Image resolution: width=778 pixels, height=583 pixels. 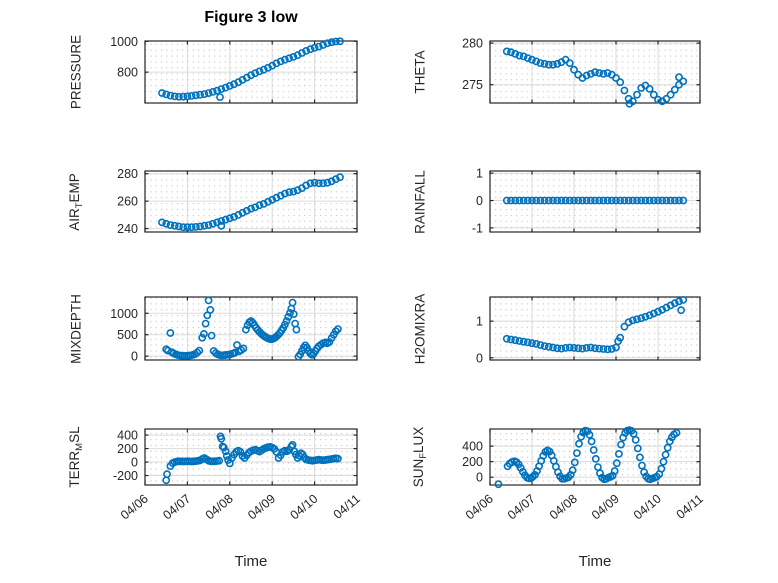 I want to click on ytick-label-mixdepth: 1000, so click(x=124, y=314).